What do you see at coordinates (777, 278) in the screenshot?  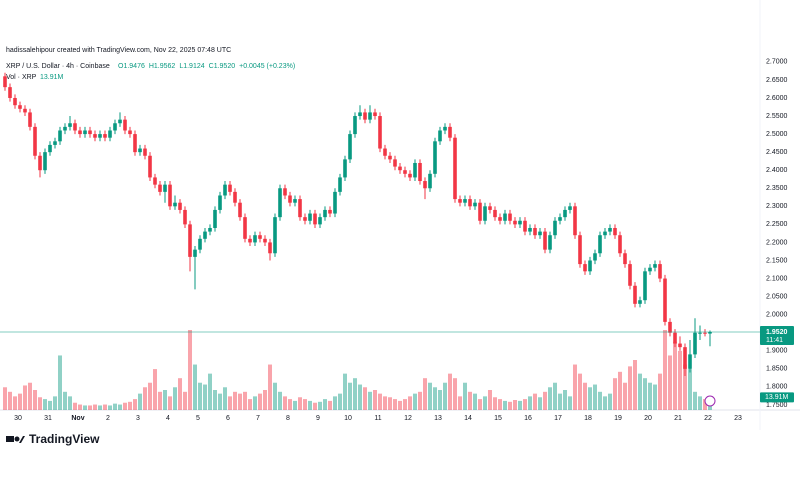 I see `y-tick-label: 2.1000` at bounding box center [777, 278].